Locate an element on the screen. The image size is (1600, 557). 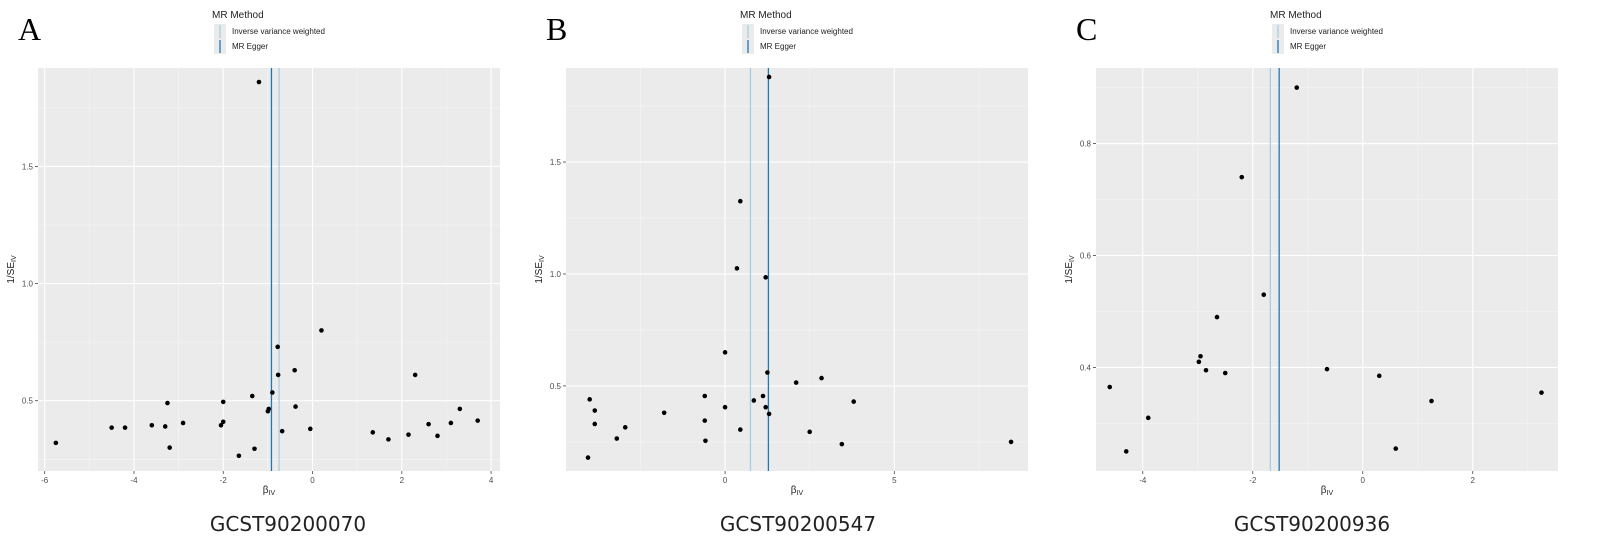
panel-letter: B is located at coordinates (556, 29).